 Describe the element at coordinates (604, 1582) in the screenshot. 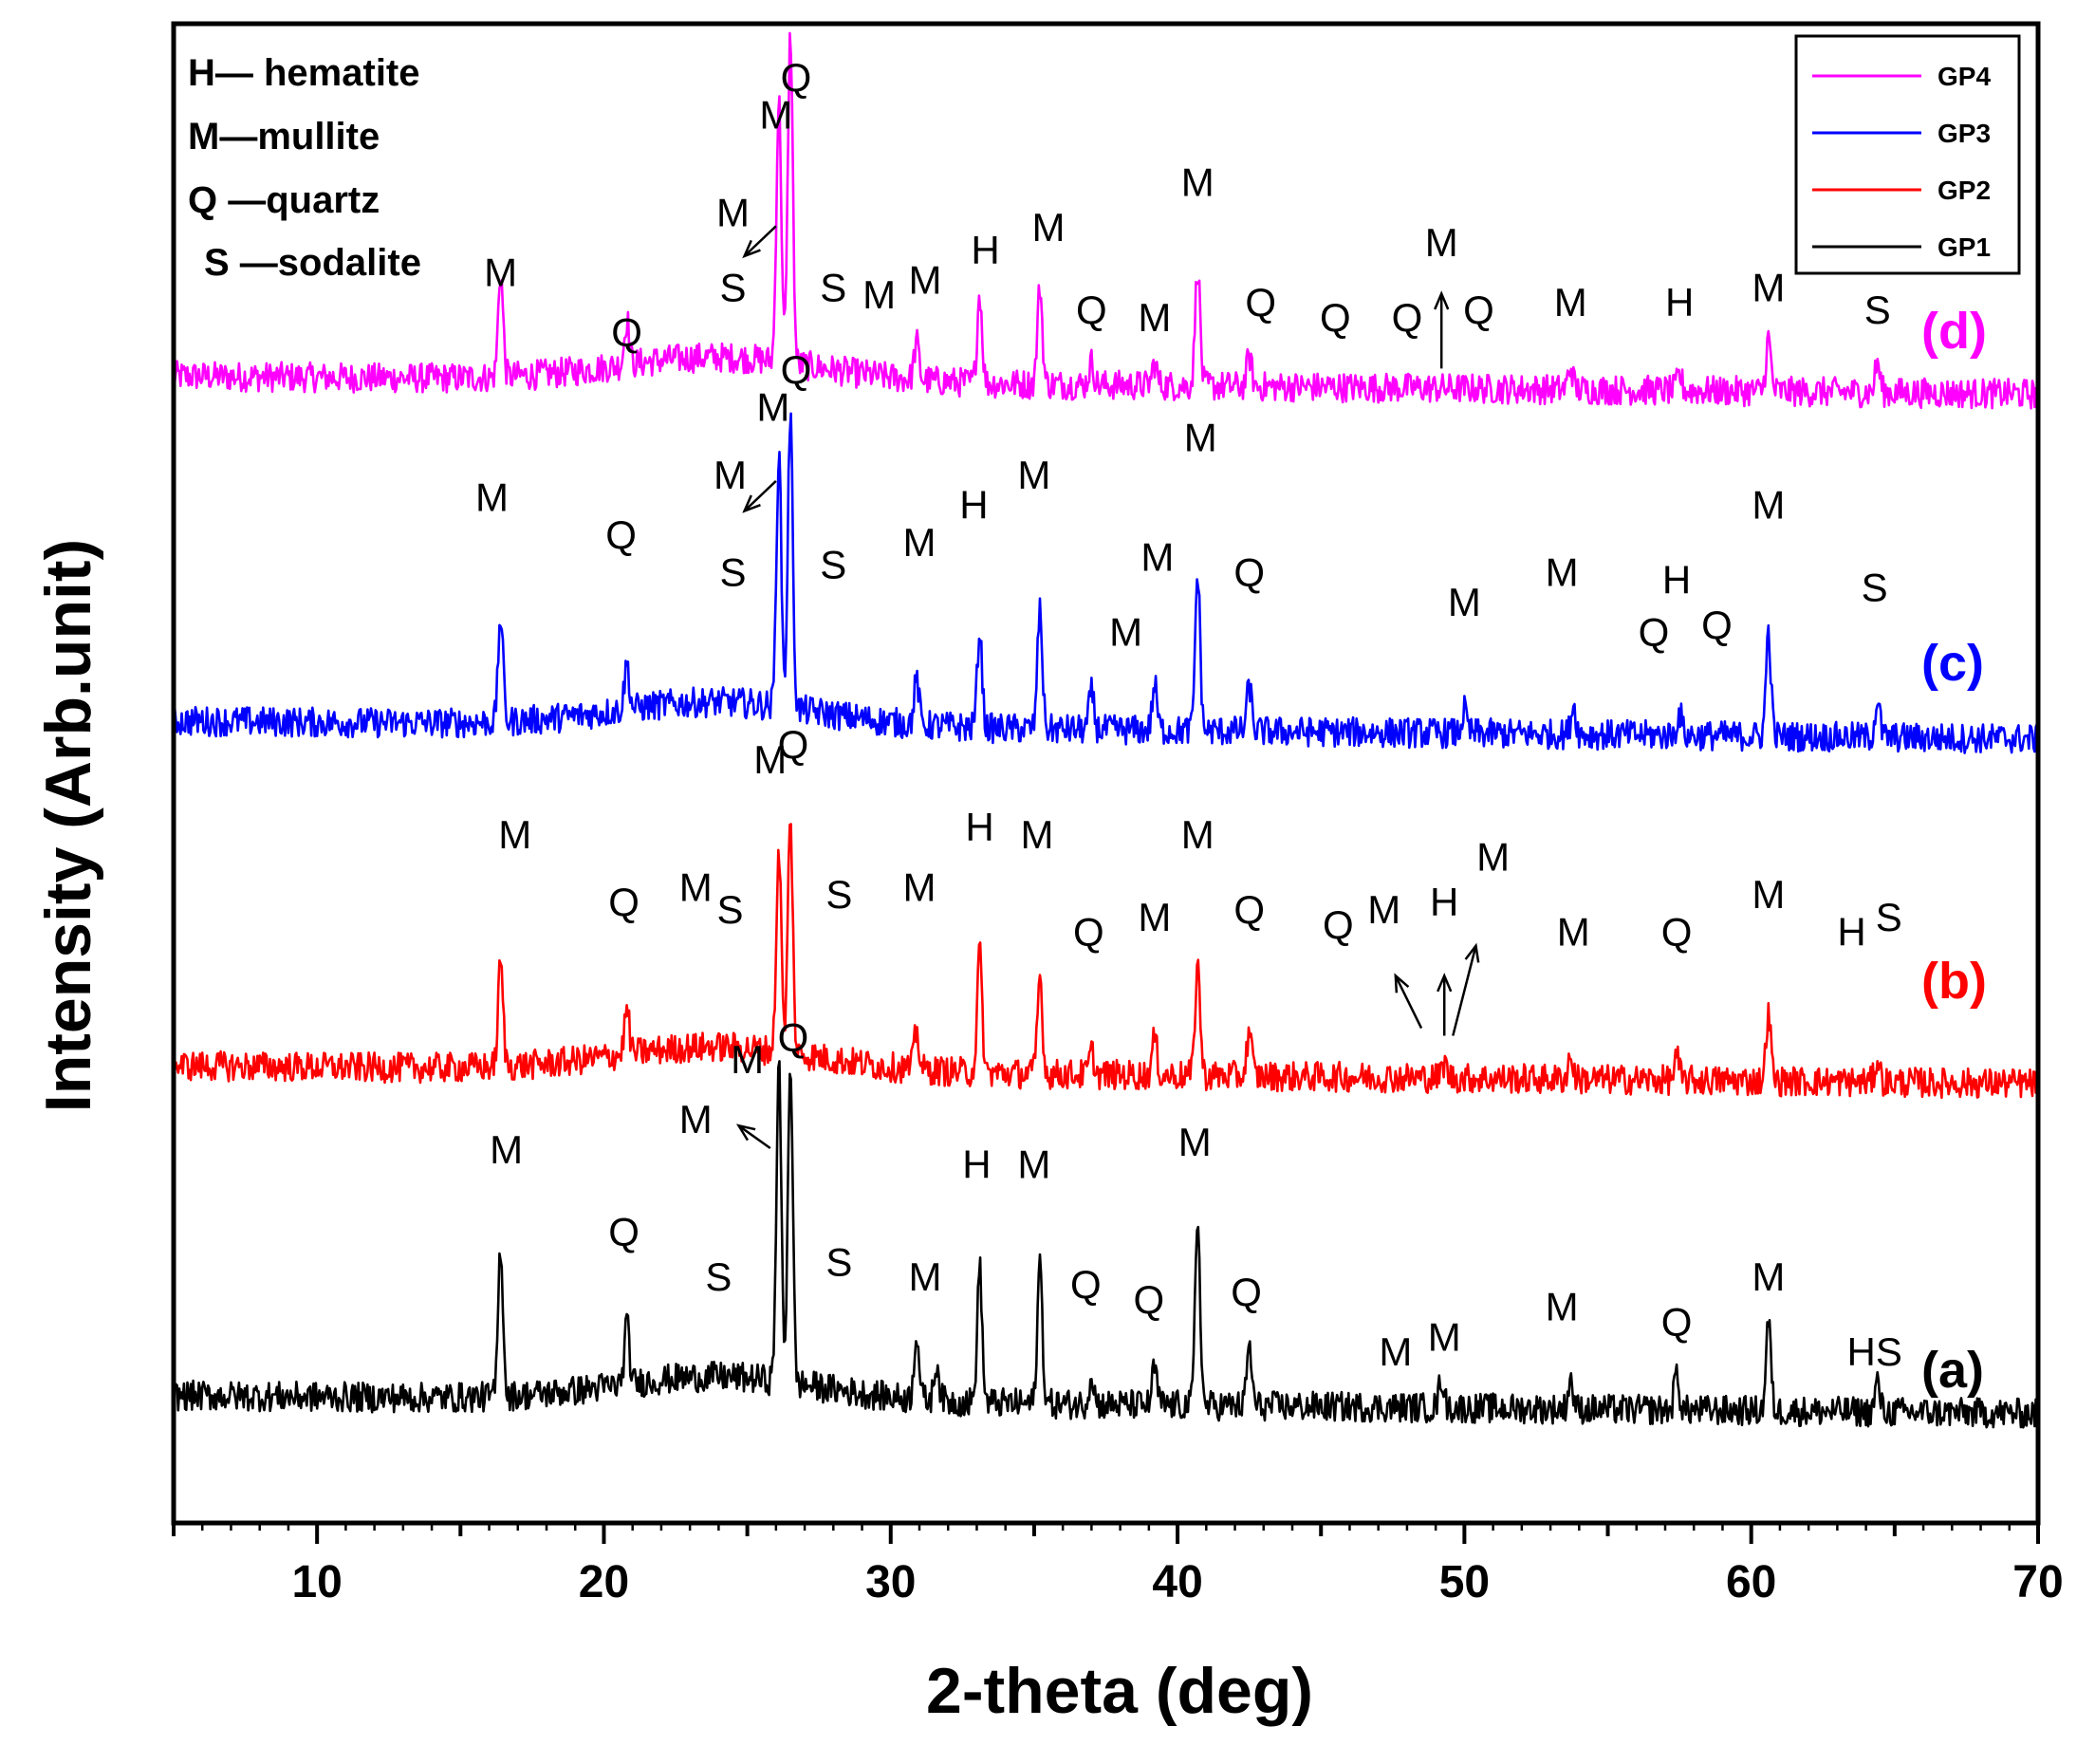

I see `x-tick-label-20: 20` at that location.